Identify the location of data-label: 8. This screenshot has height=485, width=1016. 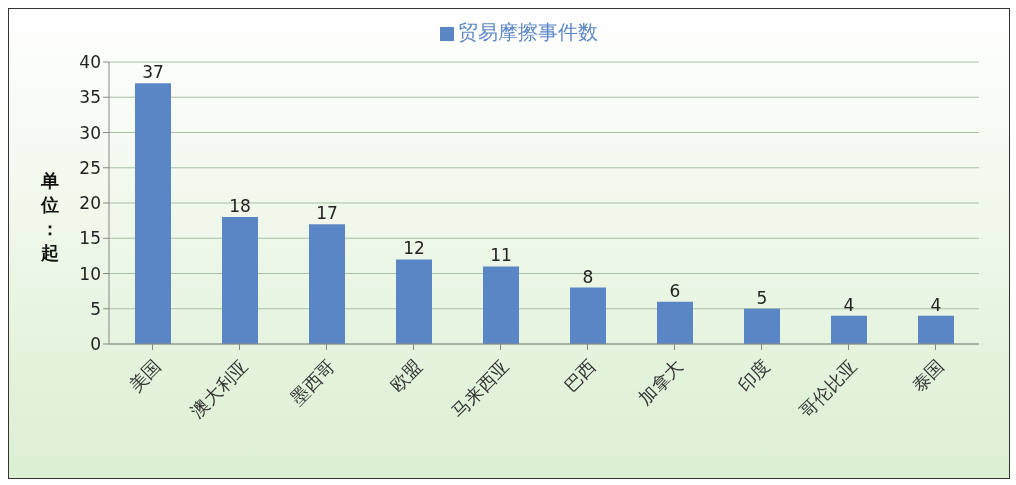
(588, 276).